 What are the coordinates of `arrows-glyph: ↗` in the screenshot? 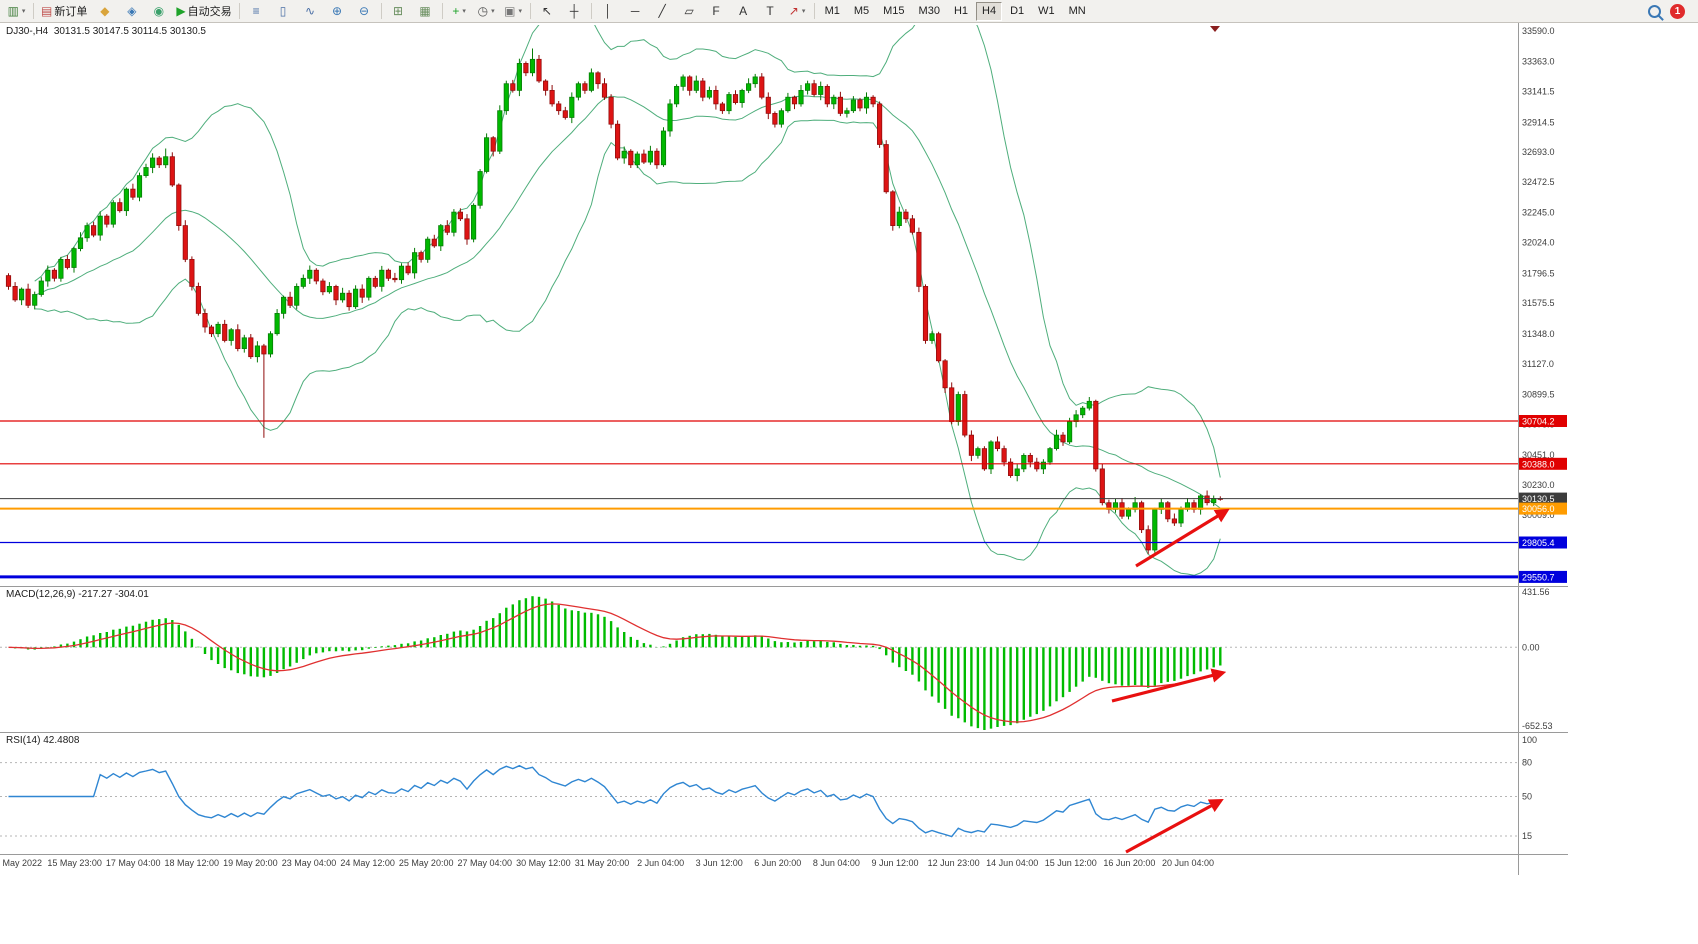 It's located at (793, 11).